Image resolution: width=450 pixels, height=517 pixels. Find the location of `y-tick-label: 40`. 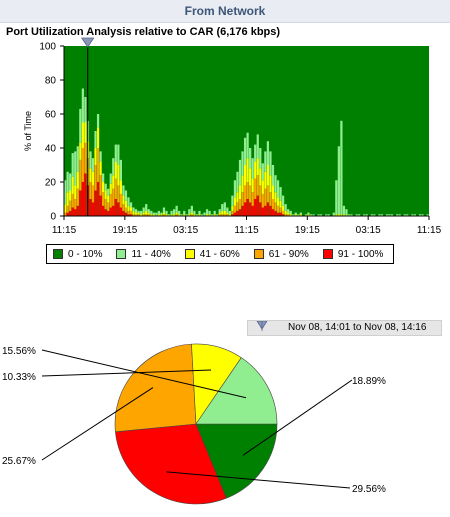

y-tick-label: 40 is located at coordinates (51, 149).